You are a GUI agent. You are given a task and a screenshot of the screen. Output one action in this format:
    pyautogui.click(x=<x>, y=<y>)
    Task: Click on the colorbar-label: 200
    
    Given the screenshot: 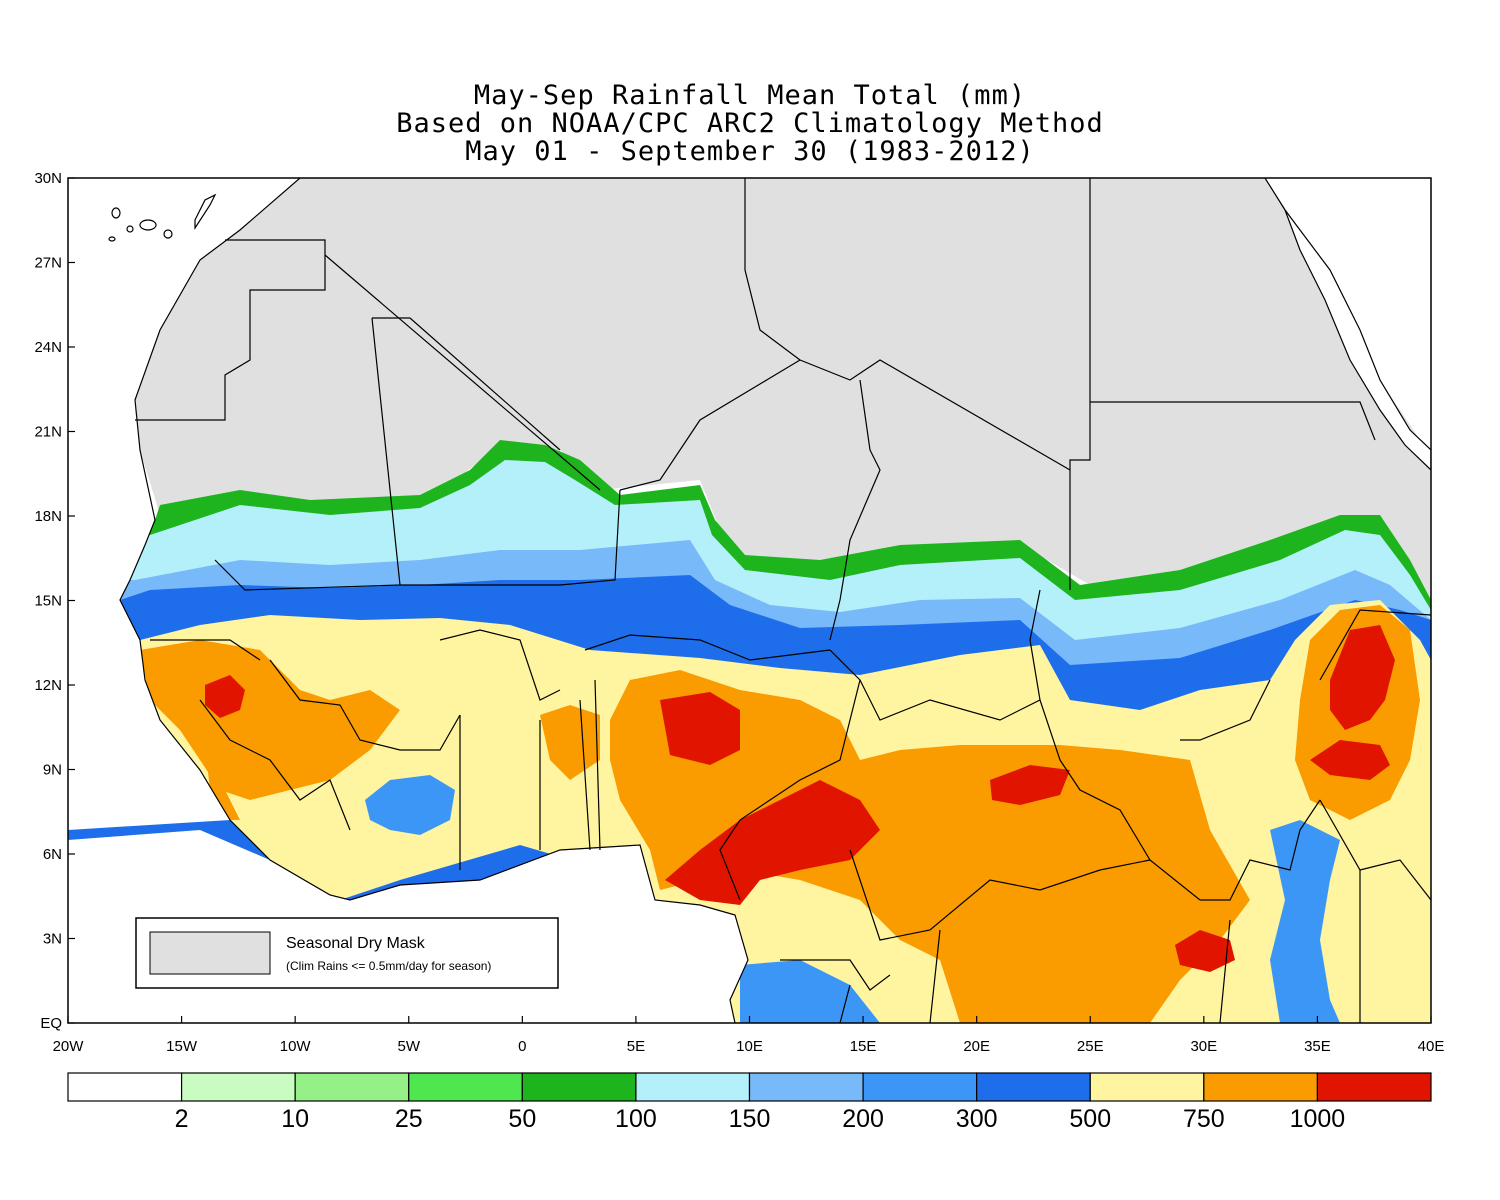 What is the action you would take?
    pyautogui.click(x=863, y=1119)
    